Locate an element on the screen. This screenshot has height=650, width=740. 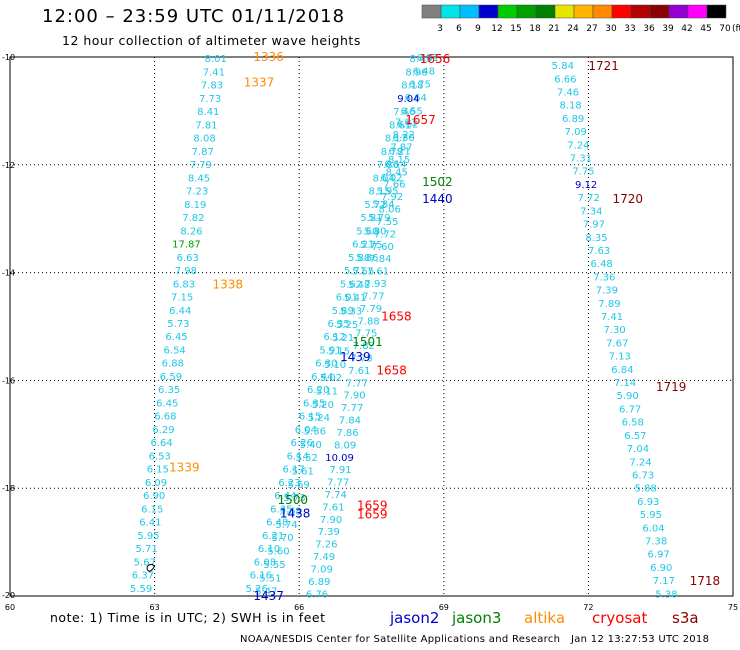
swh-value: 5.26 is located at coordinates (257, 589).